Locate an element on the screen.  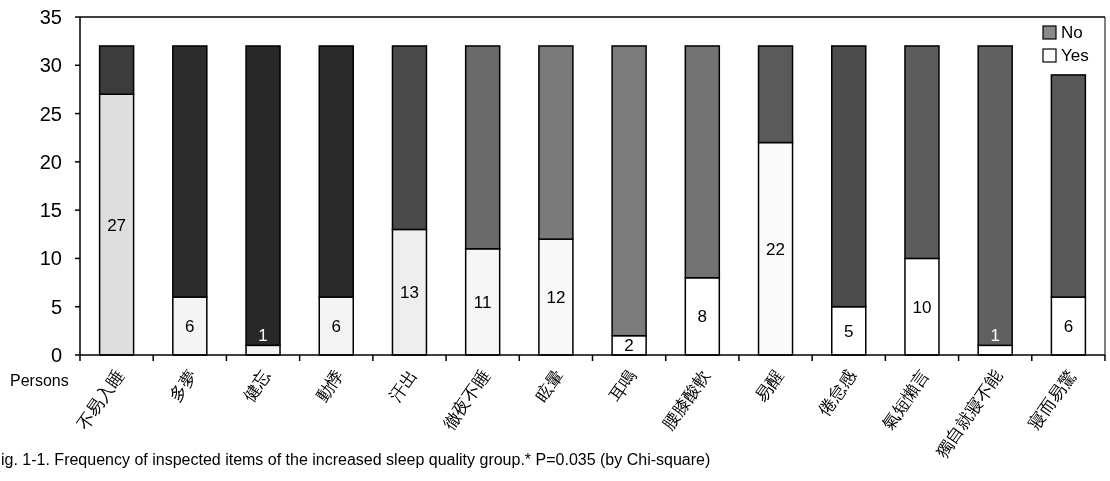
y-tick-label: 30 is located at coordinates (50, 65).